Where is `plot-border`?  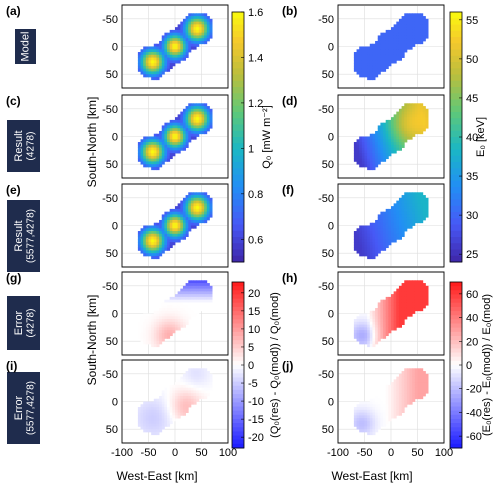 plot-border is located at coordinates (391, 401).